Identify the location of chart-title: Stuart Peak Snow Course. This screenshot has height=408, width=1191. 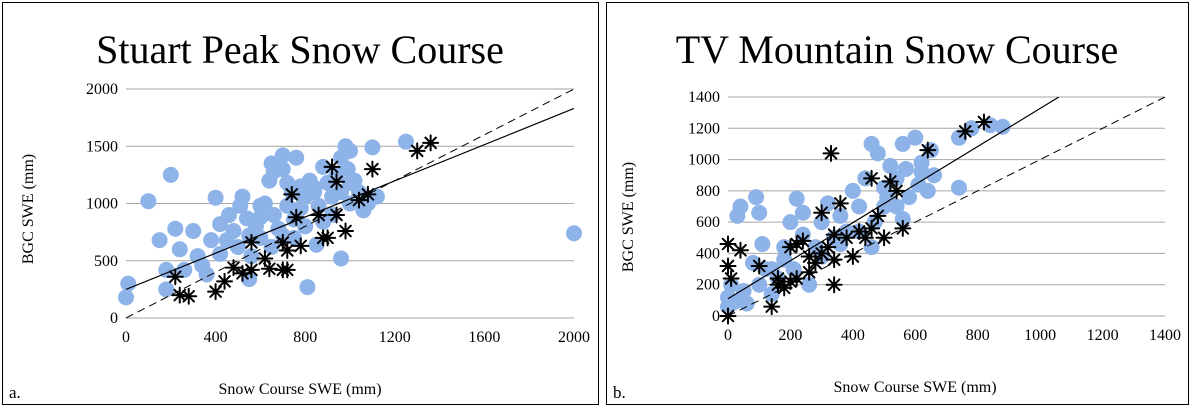
(300, 49).